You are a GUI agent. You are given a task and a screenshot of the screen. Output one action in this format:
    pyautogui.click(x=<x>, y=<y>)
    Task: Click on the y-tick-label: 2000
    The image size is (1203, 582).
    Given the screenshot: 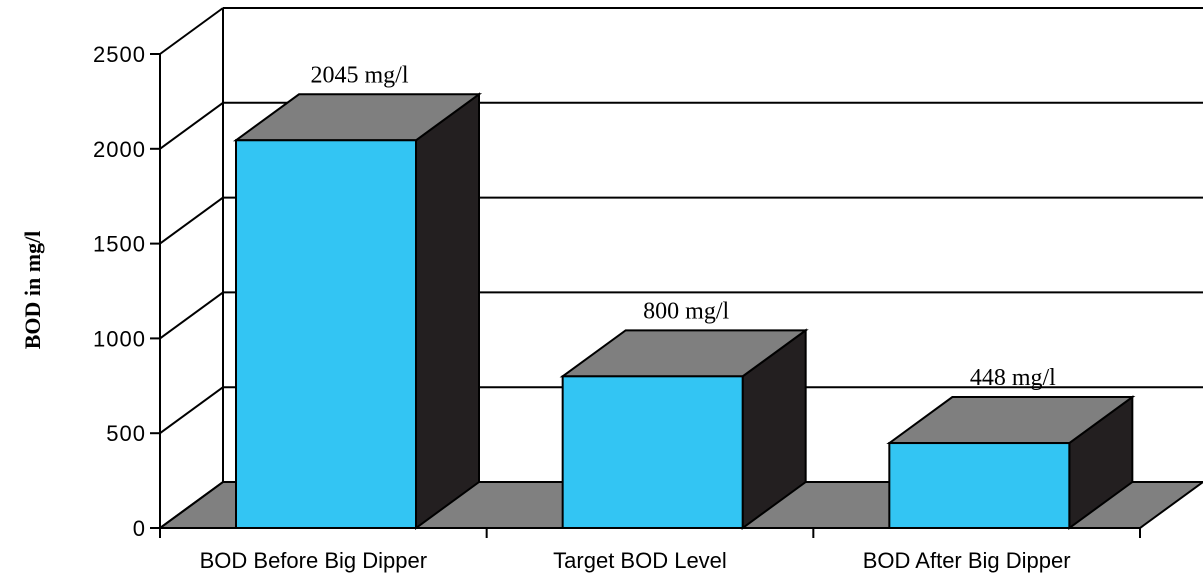 What is the action you would take?
    pyautogui.click(x=119, y=149)
    